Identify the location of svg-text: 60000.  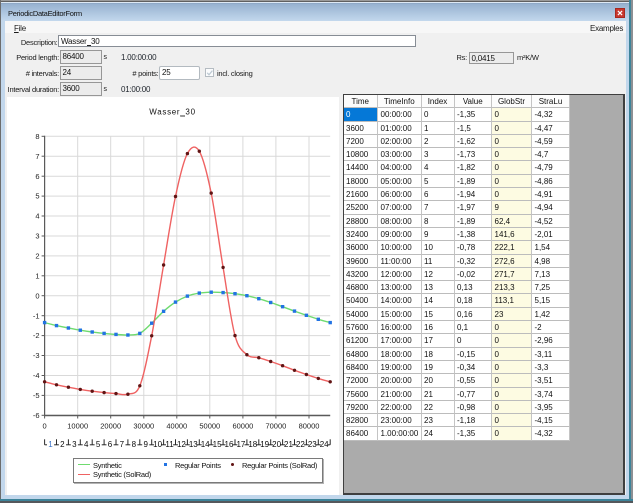
(242, 426).